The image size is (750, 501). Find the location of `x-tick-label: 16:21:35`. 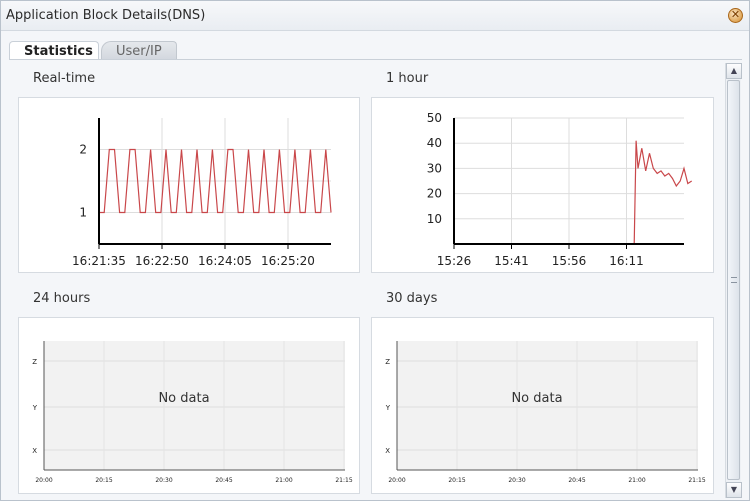

x-tick-label: 16:21:35 is located at coordinates (99, 261).